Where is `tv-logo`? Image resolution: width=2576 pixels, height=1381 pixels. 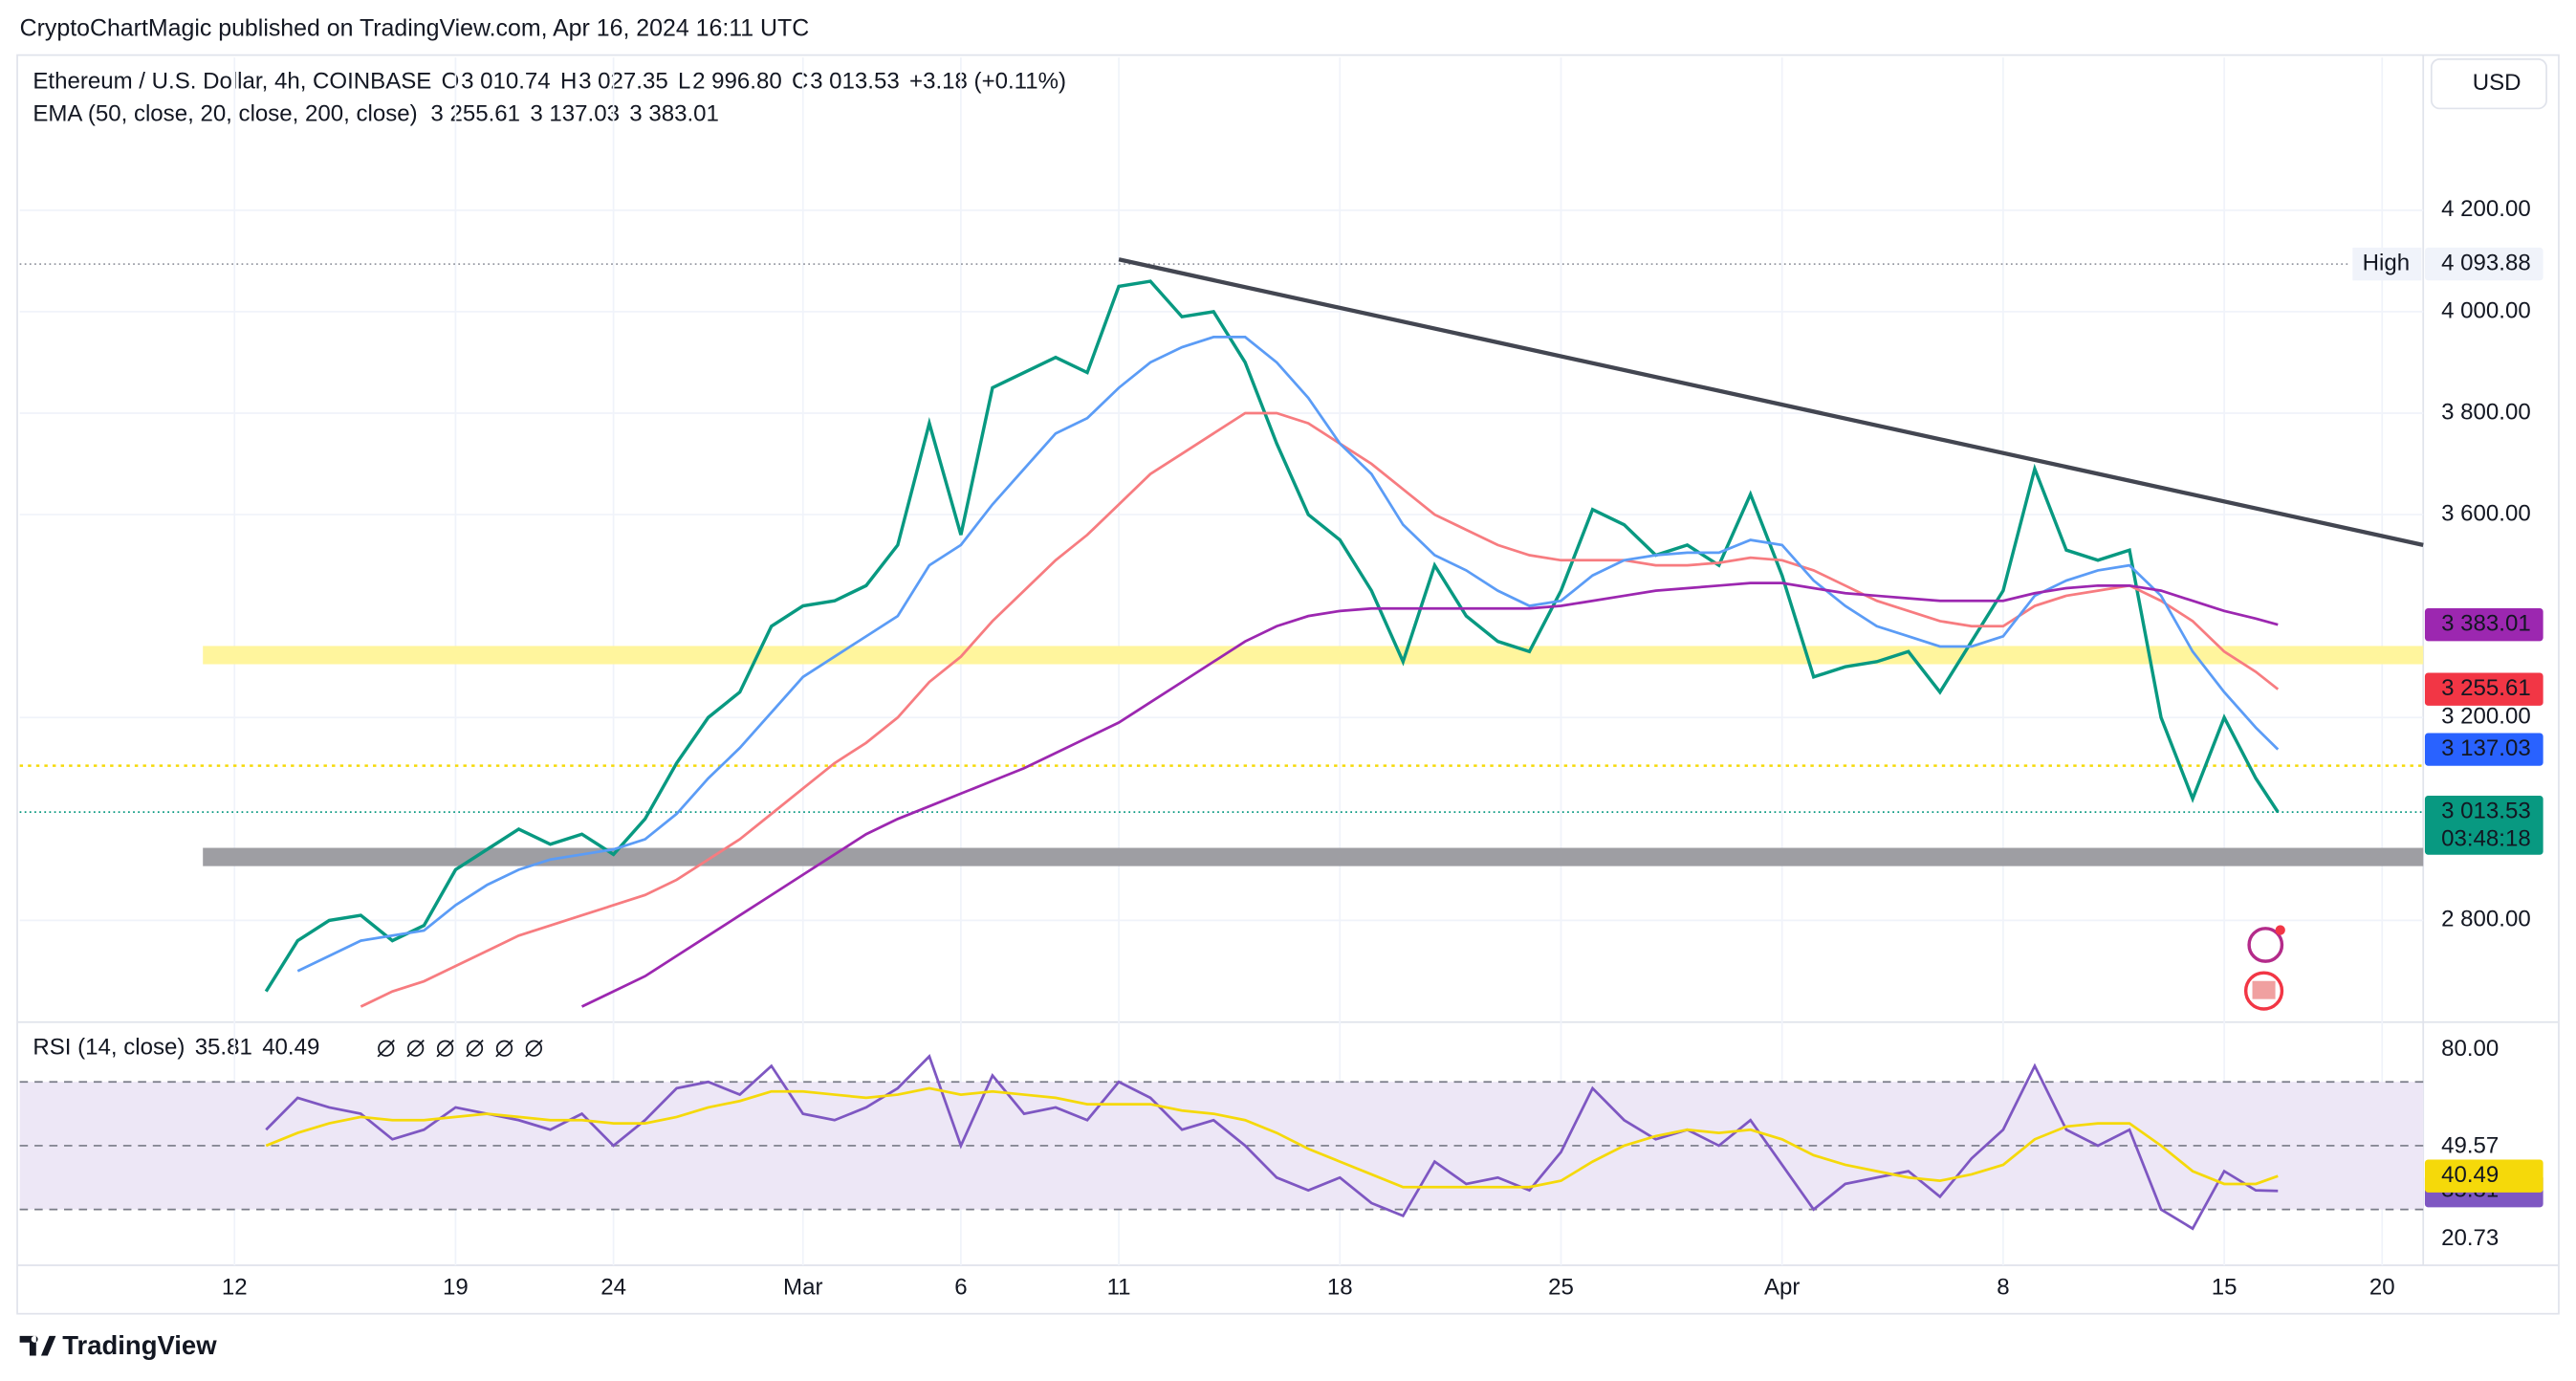
tv-logo is located at coordinates (37, 1346).